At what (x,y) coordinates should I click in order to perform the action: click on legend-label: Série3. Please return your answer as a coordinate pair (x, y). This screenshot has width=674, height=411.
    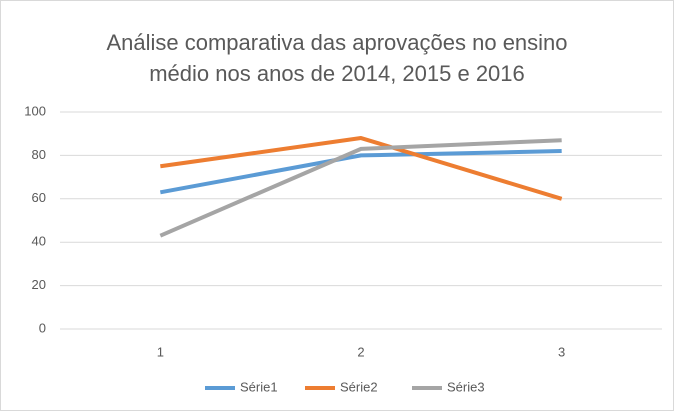
    Looking at the image, I should click on (466, 386).